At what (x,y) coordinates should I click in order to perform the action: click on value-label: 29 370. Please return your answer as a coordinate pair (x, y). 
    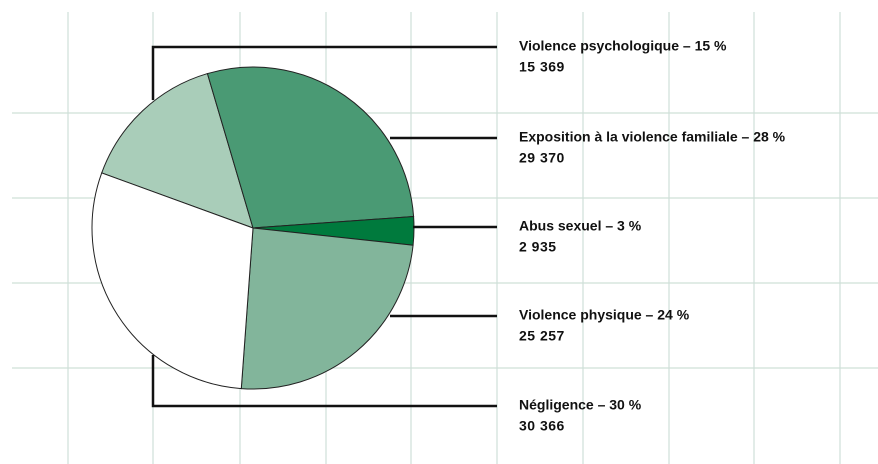
    Looking at the image, I should click on (542, 158).